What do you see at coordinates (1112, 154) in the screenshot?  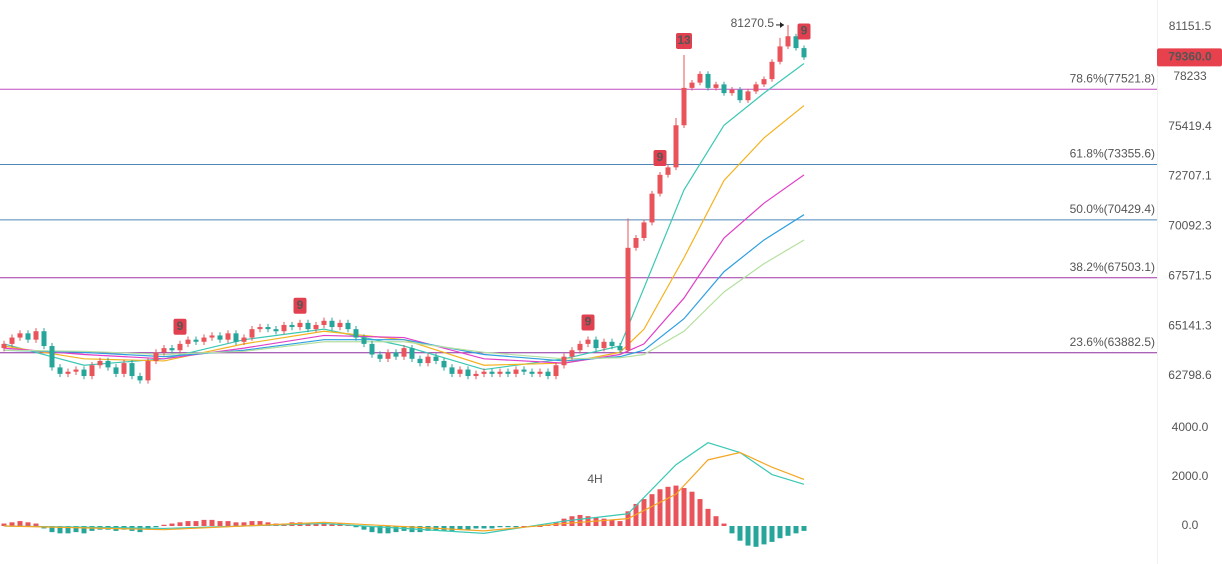 I see `fib-label: 61.8%(73355.6)` at bounding box center [1112, 154].